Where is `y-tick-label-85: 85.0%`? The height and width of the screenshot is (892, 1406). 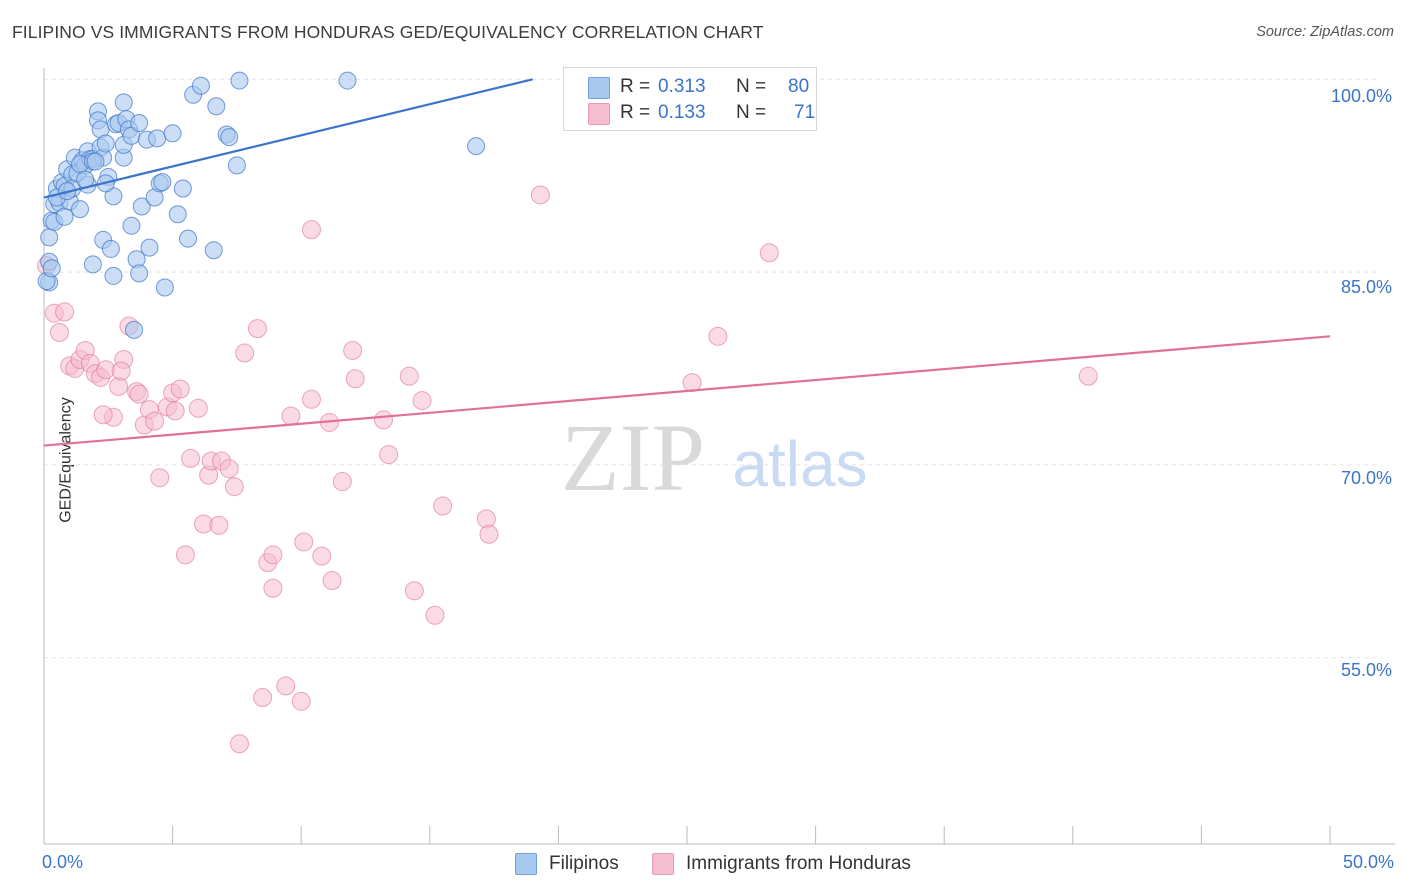 y-tick-label-85: 85.0% is located at coordinates (1366, 287).